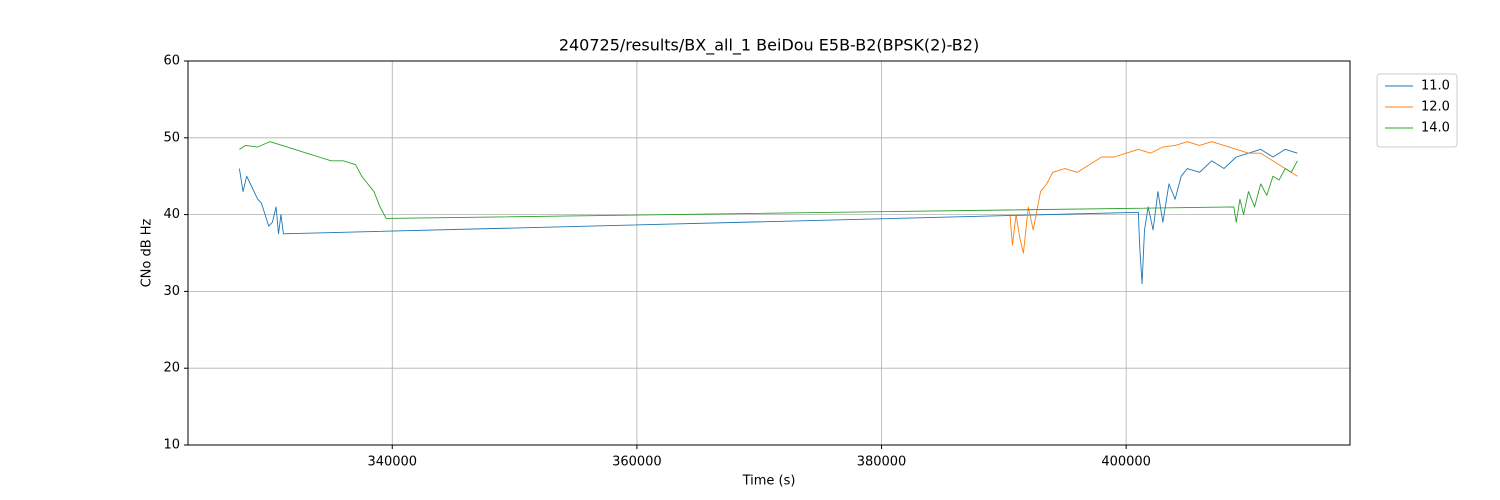 The height and width of the screenshot is (500, 1500). What do you see at coordinates (637, 462) in the screenshot?
I see `x-tick-label: 360000` at bounding box center [637, 462].